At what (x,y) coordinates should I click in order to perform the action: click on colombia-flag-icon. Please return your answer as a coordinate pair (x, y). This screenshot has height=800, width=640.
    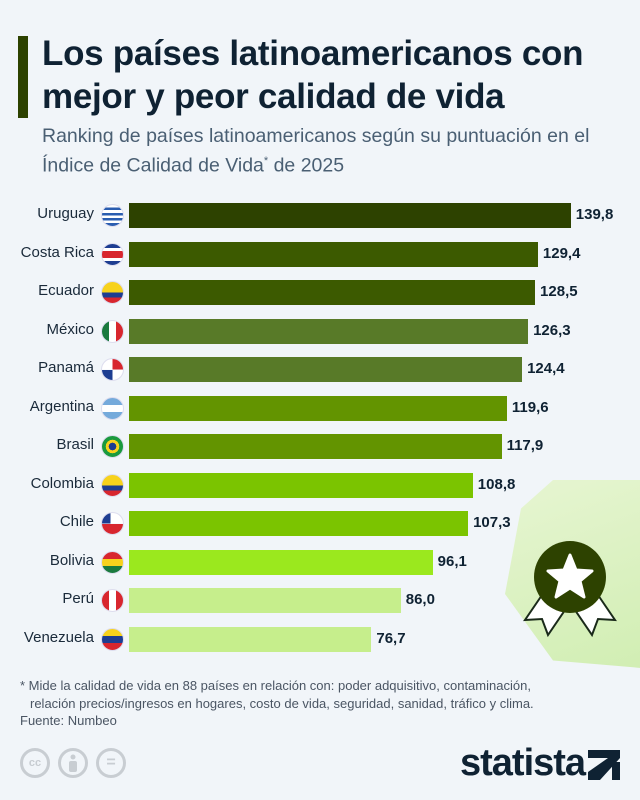
    Looking at the image, I should click on (112, 485).